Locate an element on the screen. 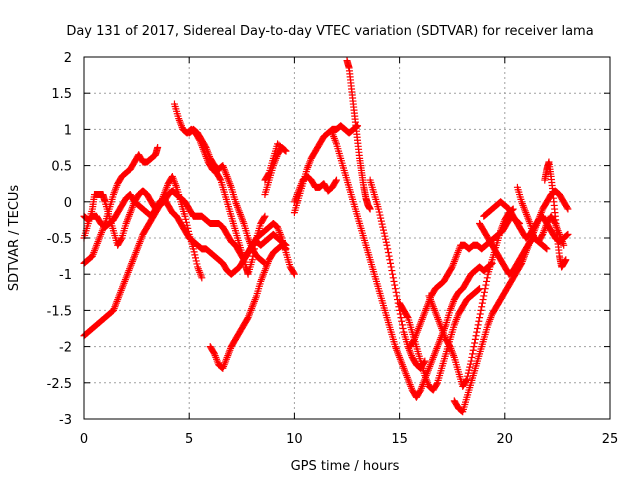 The image size is (640, 480). x-tick-label: 5 is located at coordinates (189, 439).